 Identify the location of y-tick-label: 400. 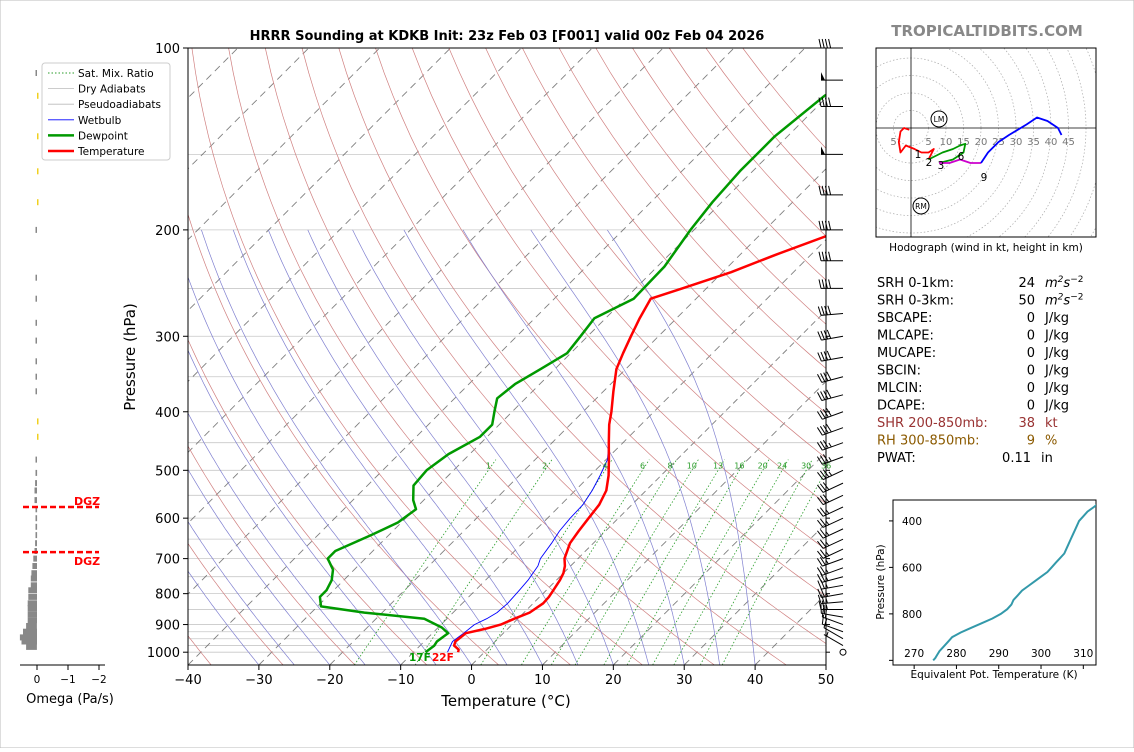
(167, 413).